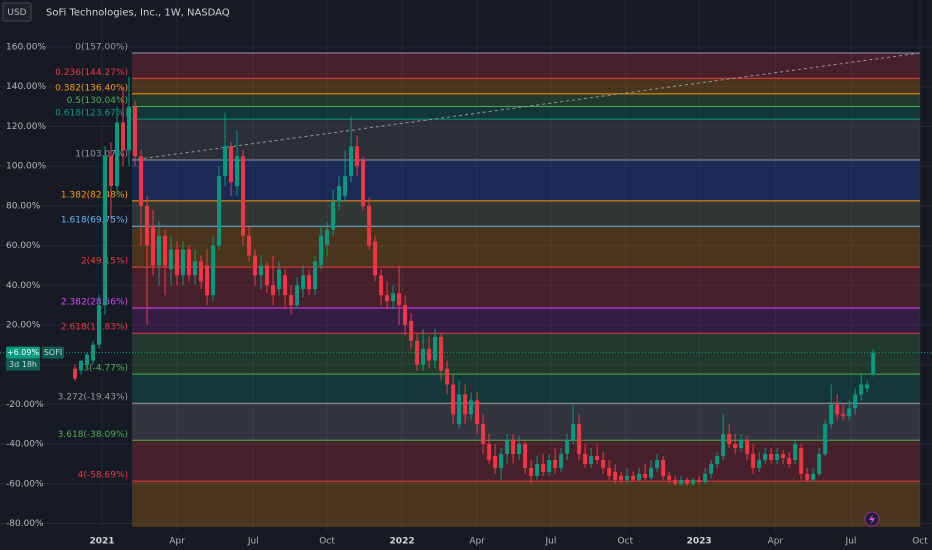 This screenshot has height=550, width=932. What do you see at coordinates (402, 542) in the screenshot?
I see `x-tick-label: 2022` at bounding box center [402, 542].